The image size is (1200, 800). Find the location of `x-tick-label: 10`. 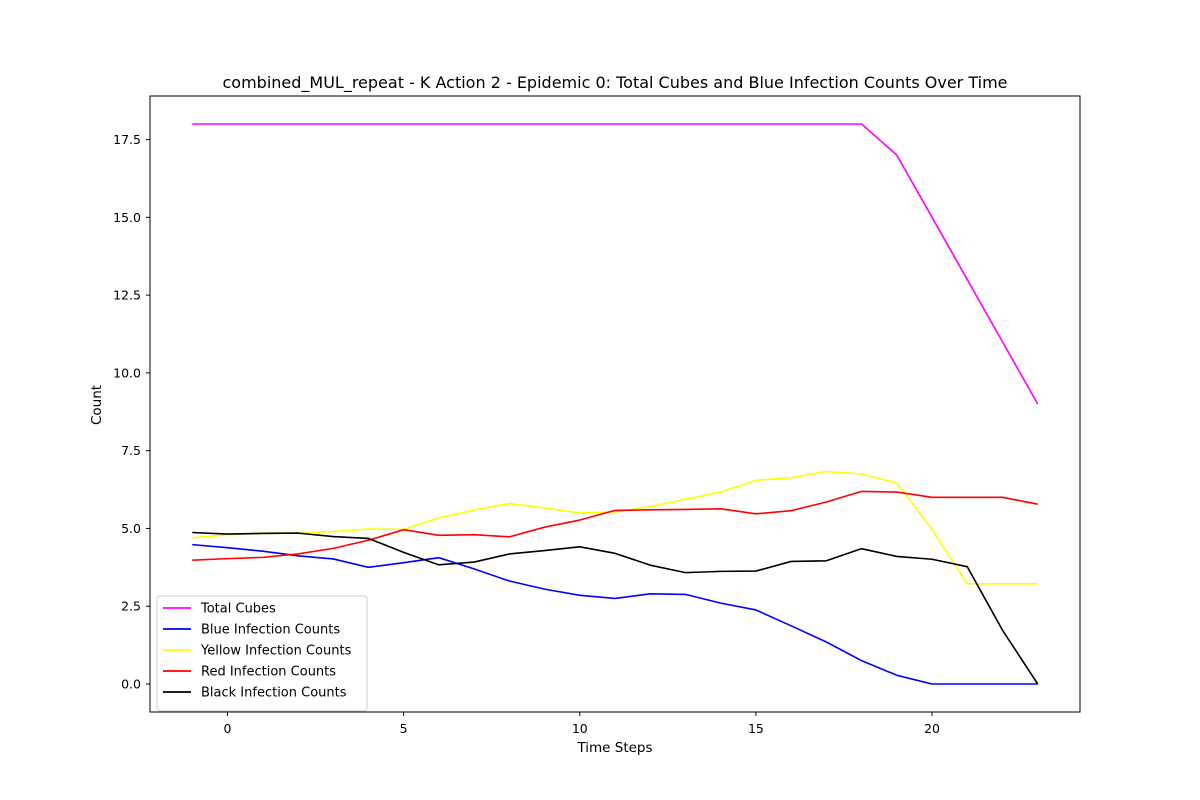

x-tick-label: 10 is located at coordinates (580, 728).